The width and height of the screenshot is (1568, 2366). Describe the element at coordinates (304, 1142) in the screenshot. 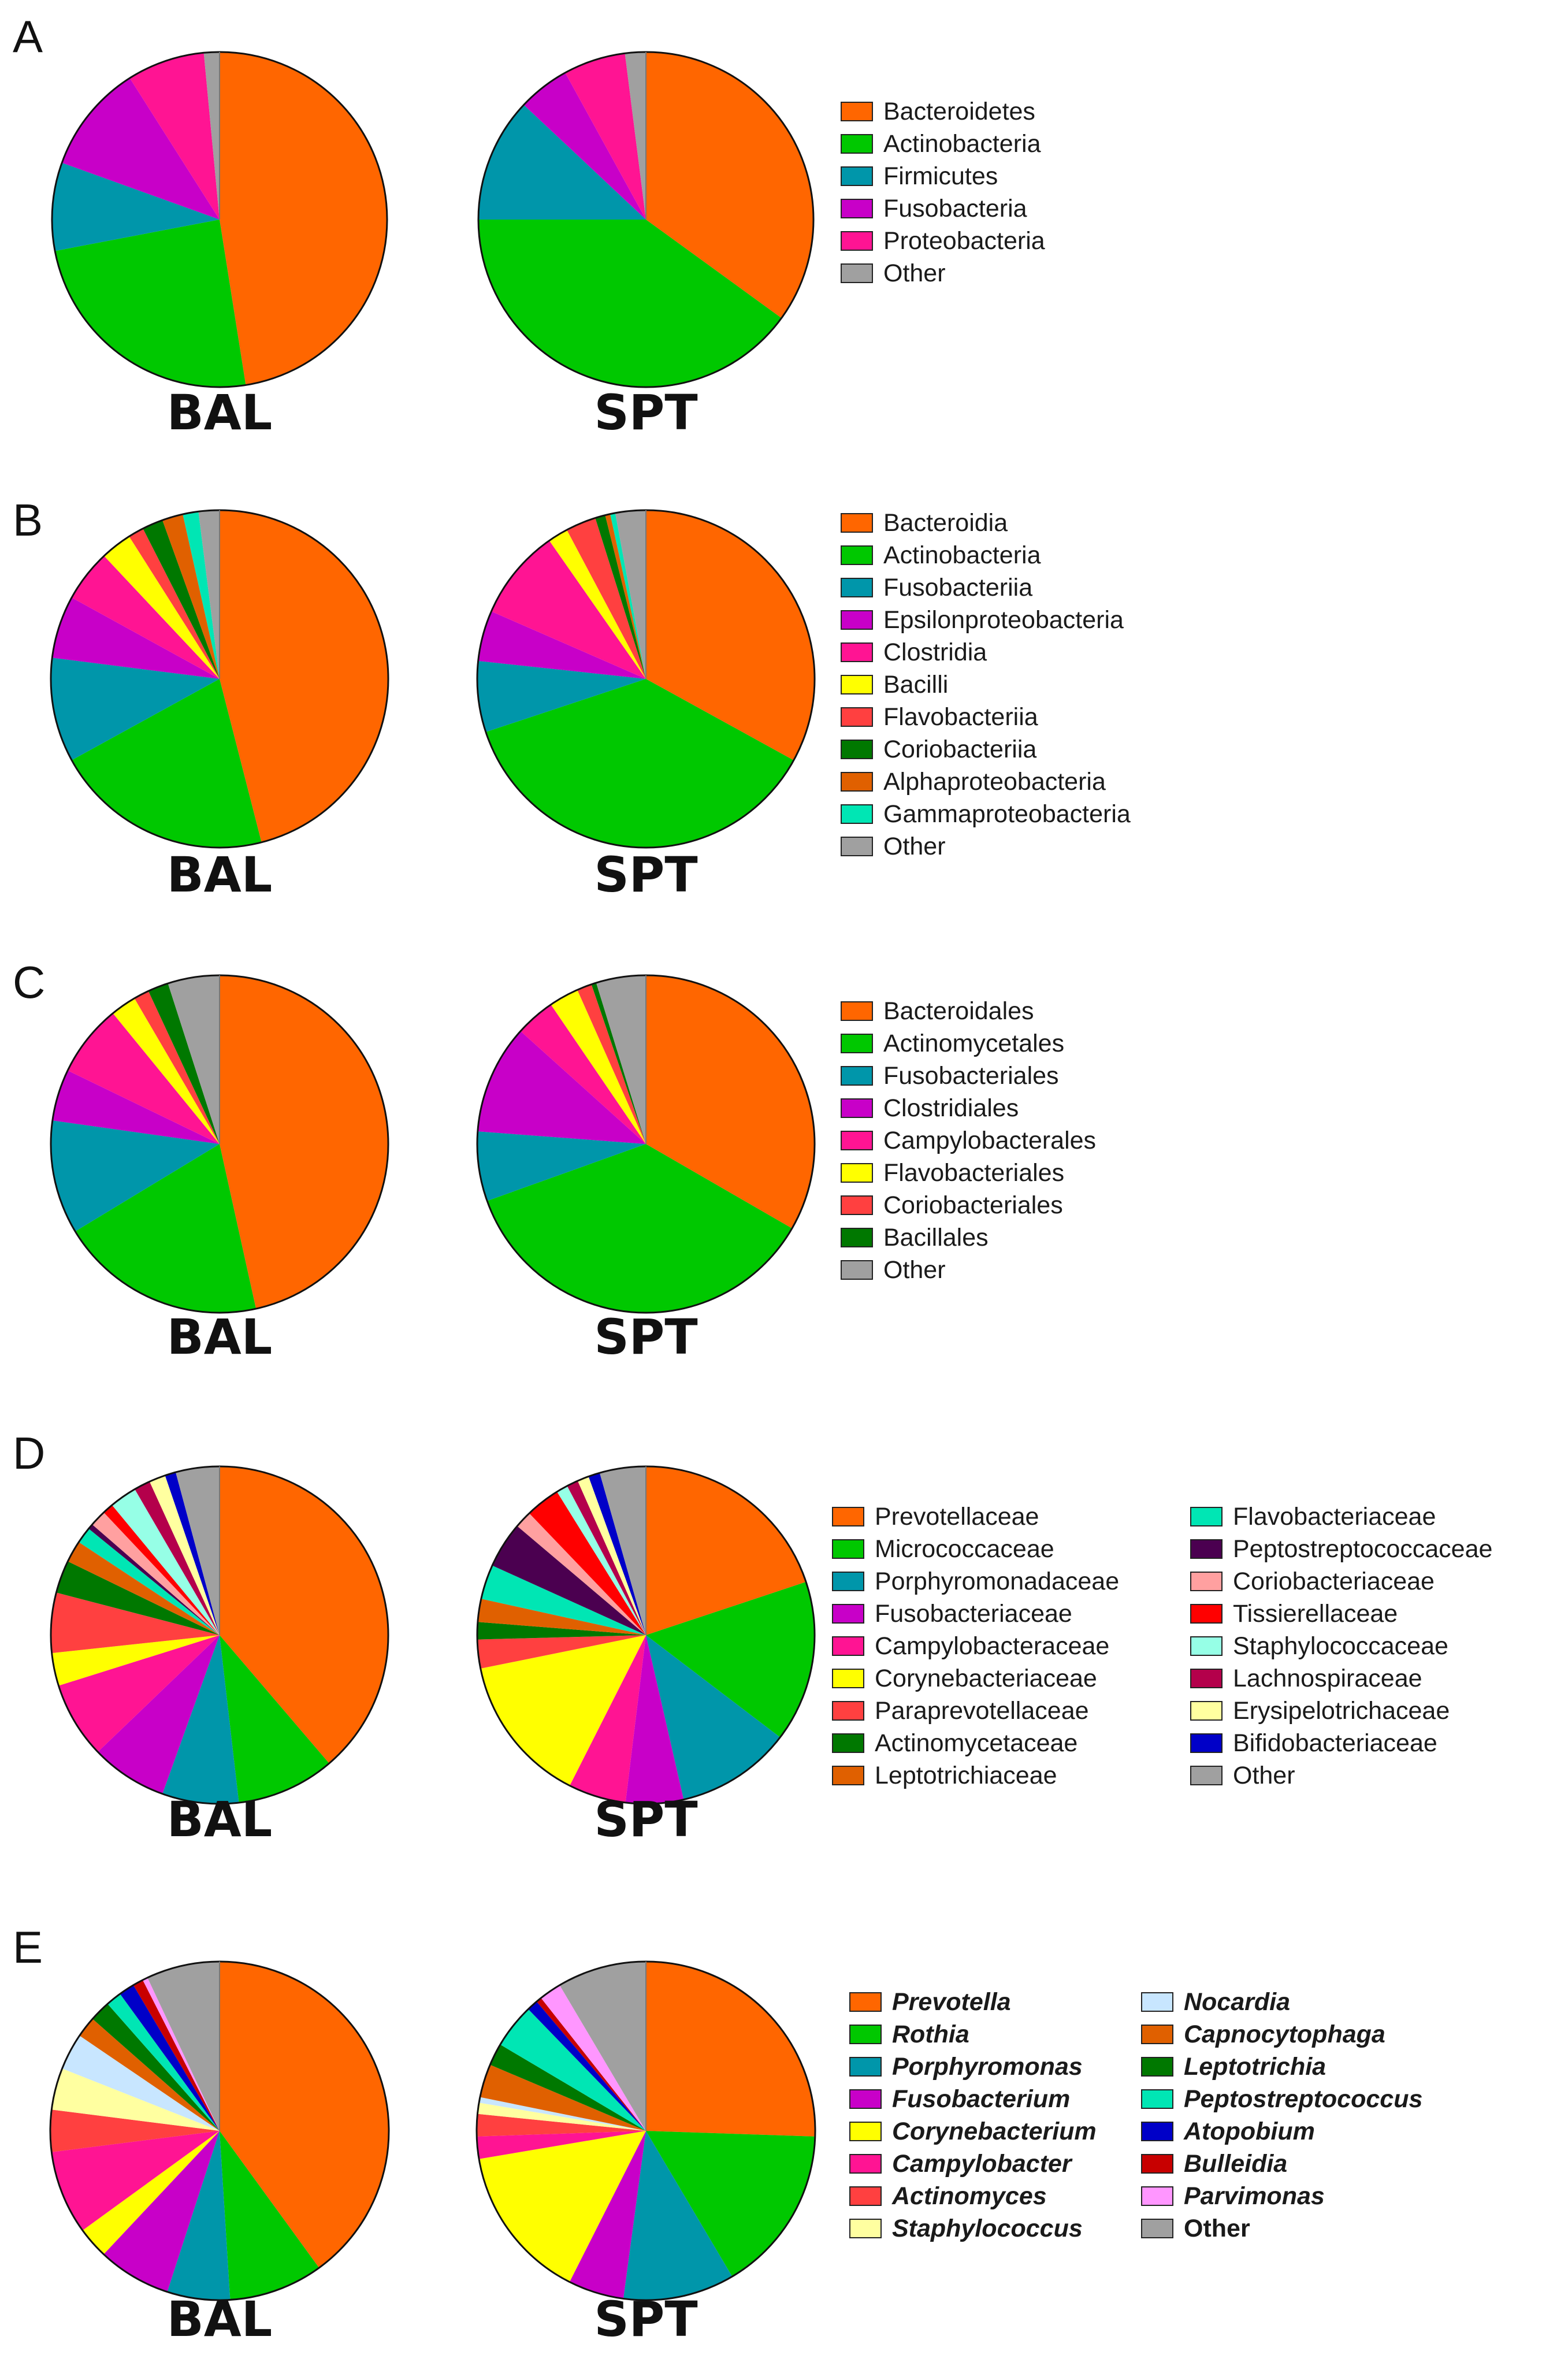

I see `slice-bacteroidales` at that location.